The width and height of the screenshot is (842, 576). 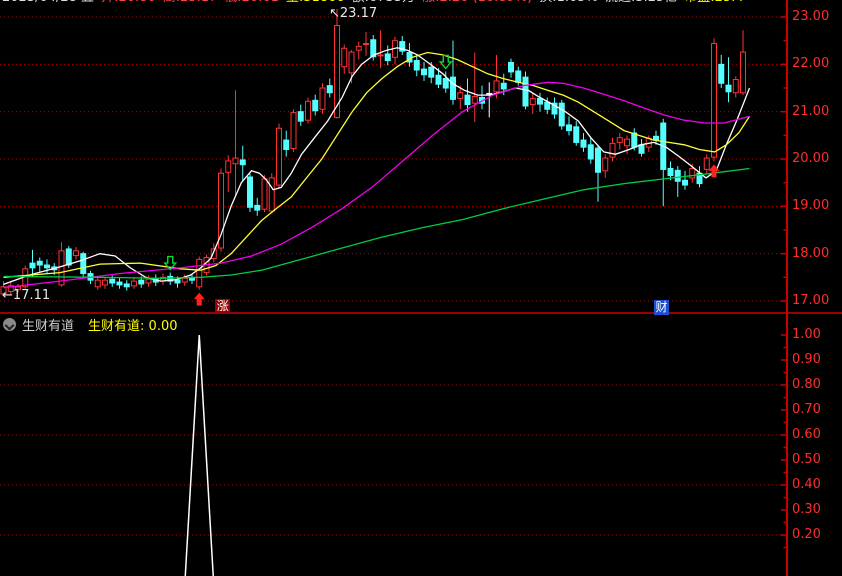 What do you see at coordinates (806, 534) in the screenshot?
I see `axis-price-label: 0.20` at bounding box center [806, 534].